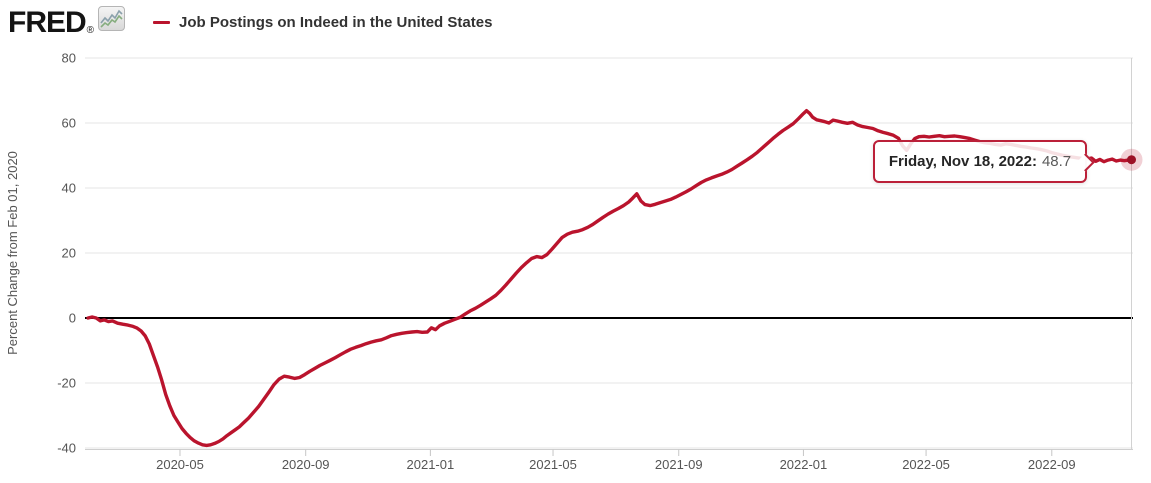 The image size is (1151, 483). I want to click on x-axis-tick-label: 2022-09, so click(1052, 464).